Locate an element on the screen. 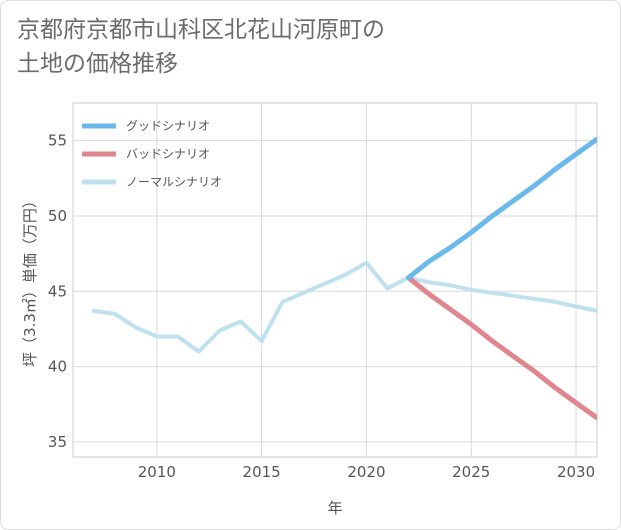 The height and width of the screenshot is (530, 621). series-line-bad is located at coordinates (501, 348).